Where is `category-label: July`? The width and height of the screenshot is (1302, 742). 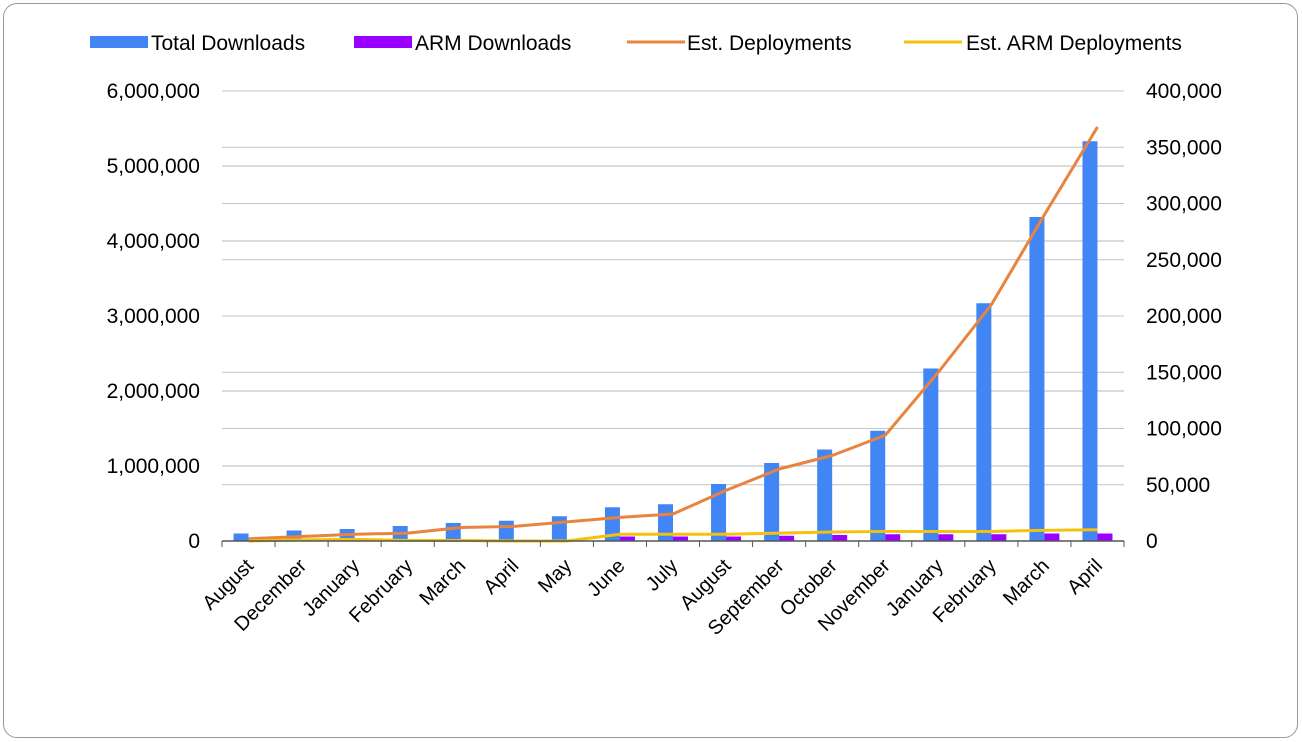
category-label: July is located at coordinates (662, 575).